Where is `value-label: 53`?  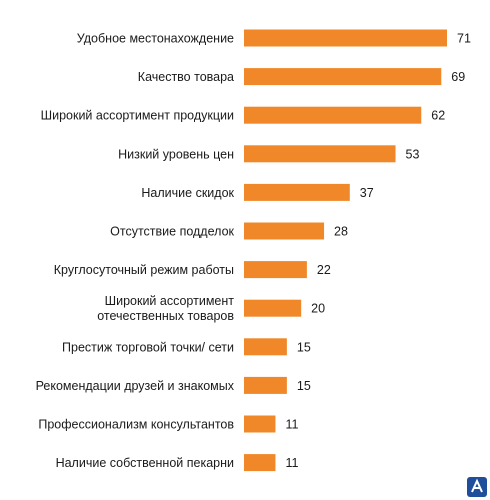
value-label: 53 is located at coordinates (413, 154).